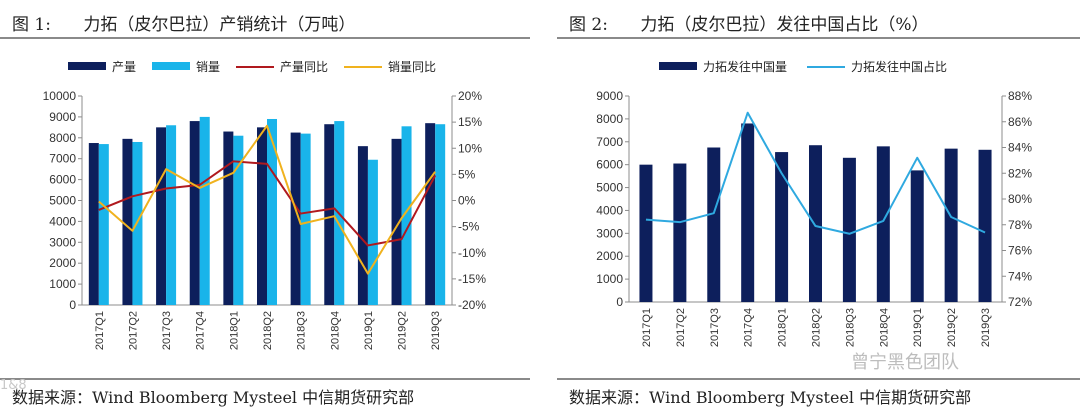 Image resolution: width=1080 pixels, height=409 pixels. What do you see at coordinates (749, 327) in the screenshot?
I see `category-label: 2017Q4` at bounding box center [749, 327].